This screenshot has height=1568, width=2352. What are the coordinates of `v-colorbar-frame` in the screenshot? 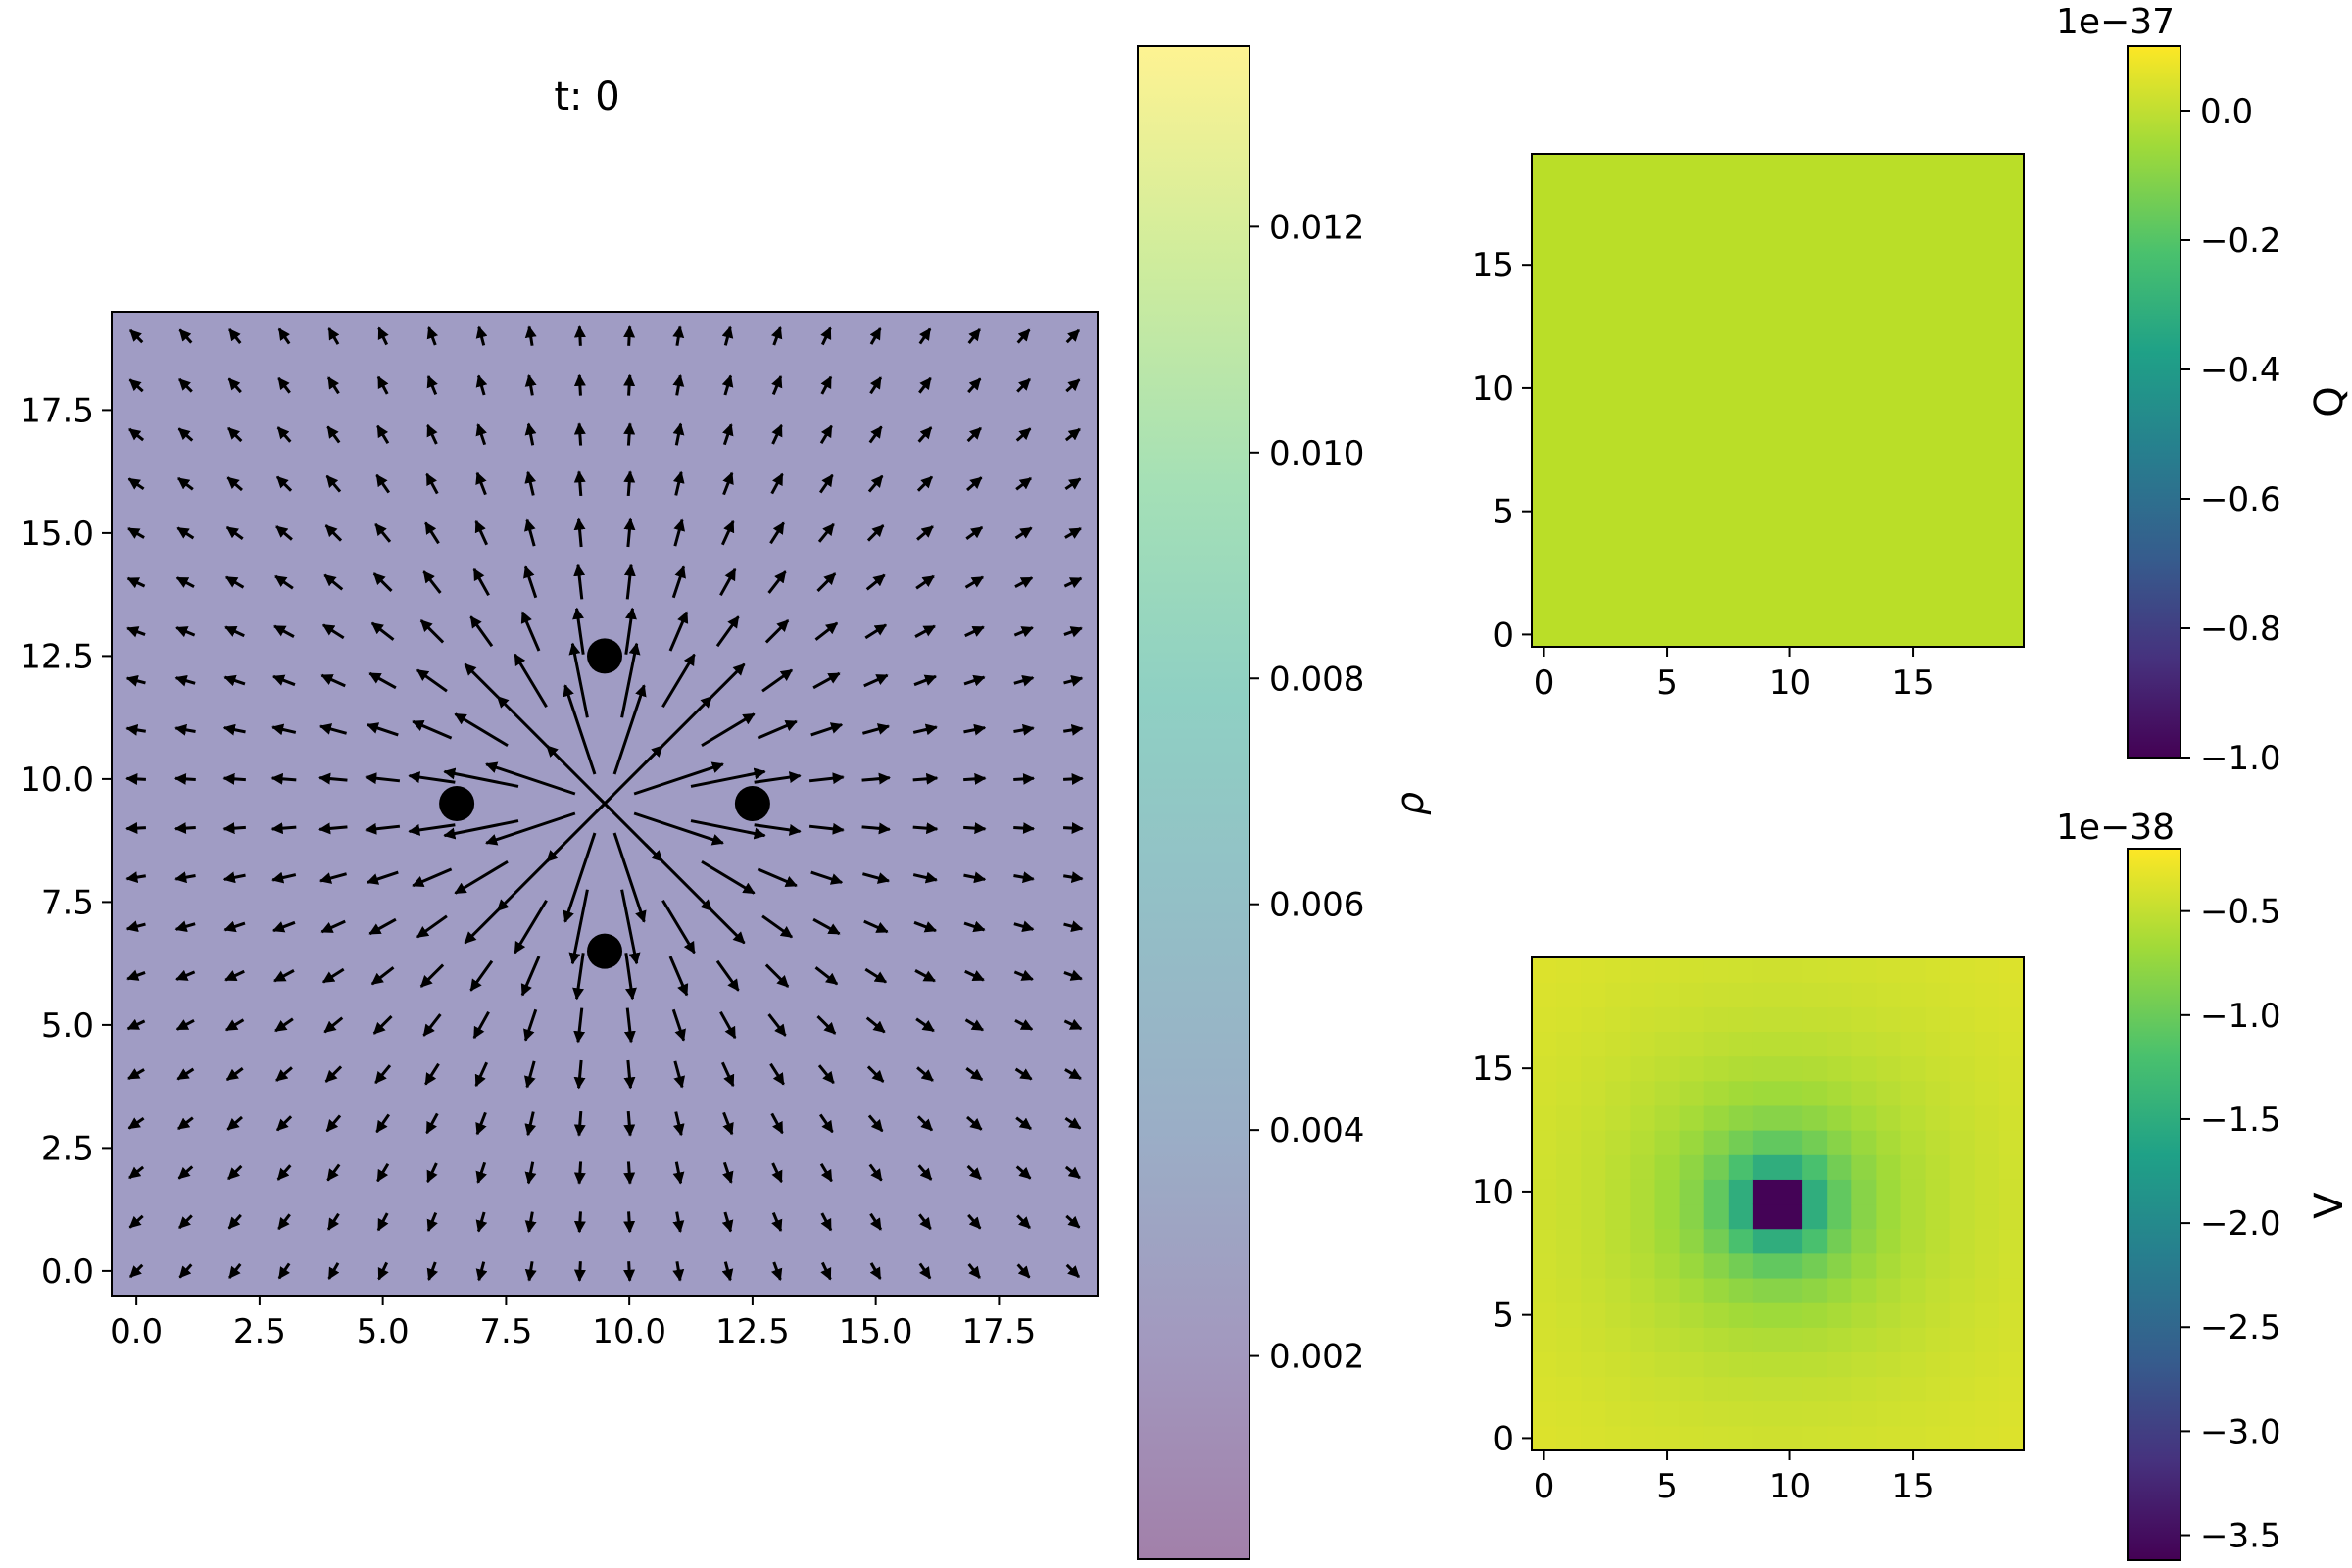 It's located at (2154, 1204).